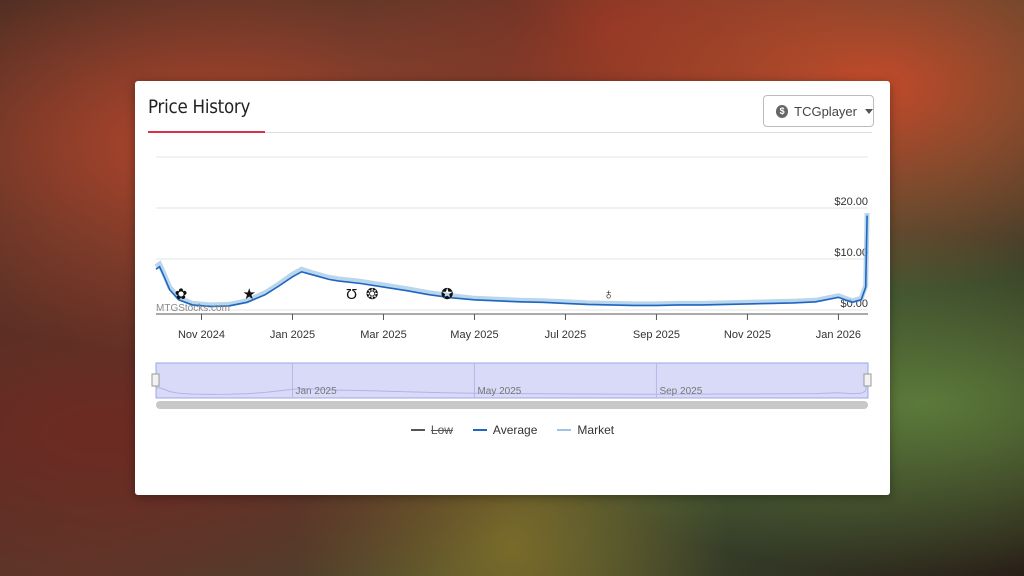 Image resolution: width=1024 pixels, height=576 pixels. What do you see at coordinates (417, 430) in the screenshot?
I see `legend-swatch-low` at bounding box center [417, 430].